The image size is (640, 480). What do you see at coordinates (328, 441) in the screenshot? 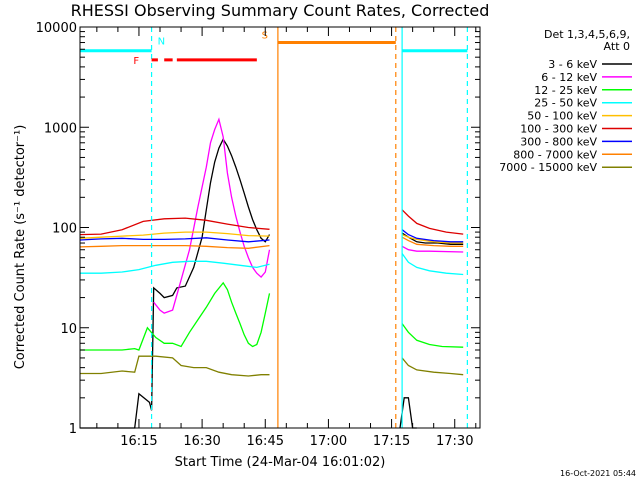
I see `x-tick-label-3: 17:00` at bounding box center [328, 441].